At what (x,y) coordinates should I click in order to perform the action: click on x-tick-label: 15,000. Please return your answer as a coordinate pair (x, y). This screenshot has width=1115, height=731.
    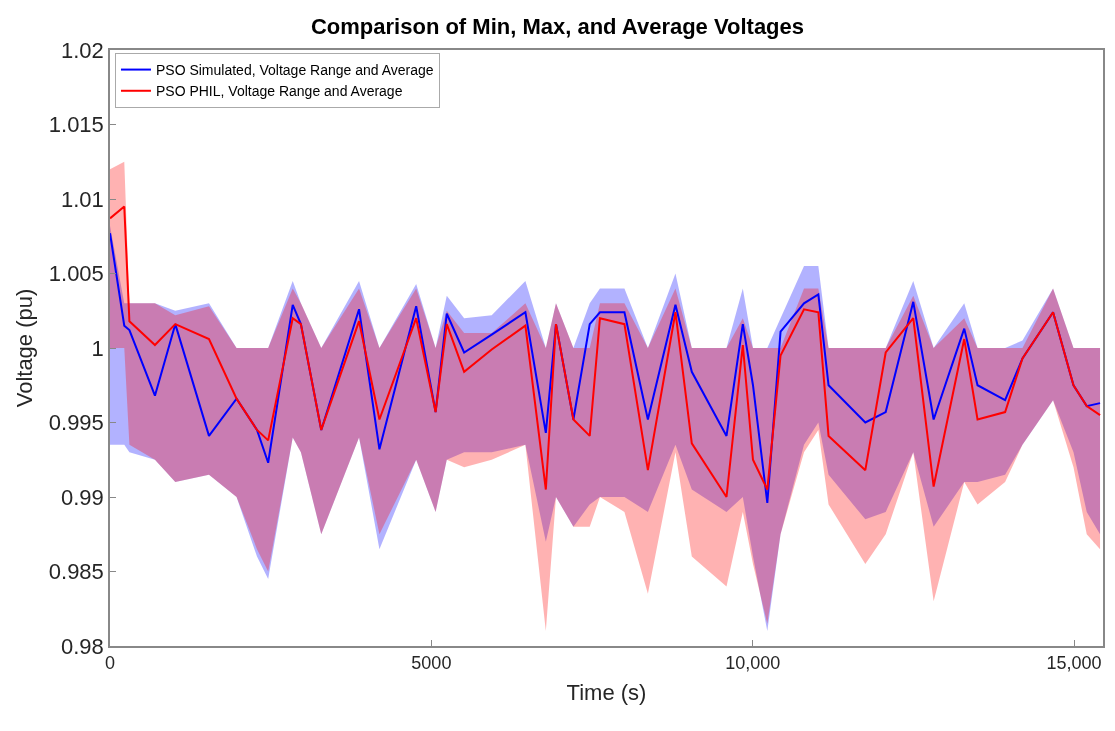
    Looking at the image, I should click on (1074, 663).